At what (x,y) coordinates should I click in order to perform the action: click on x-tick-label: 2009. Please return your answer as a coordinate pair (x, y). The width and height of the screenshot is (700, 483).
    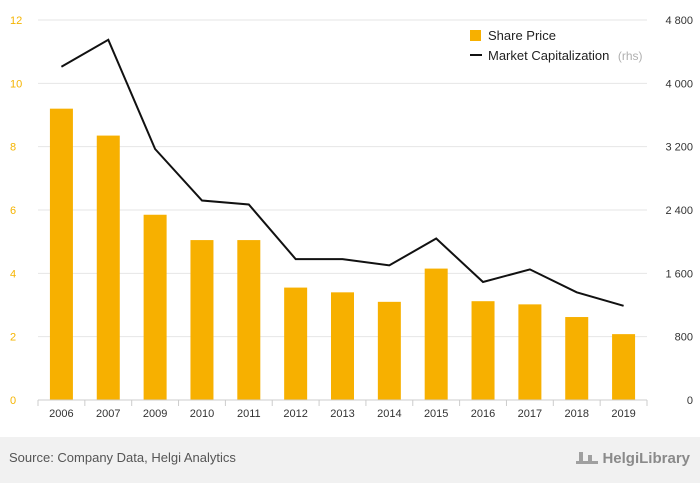
    Looking at the image, I should click on (155, 414).